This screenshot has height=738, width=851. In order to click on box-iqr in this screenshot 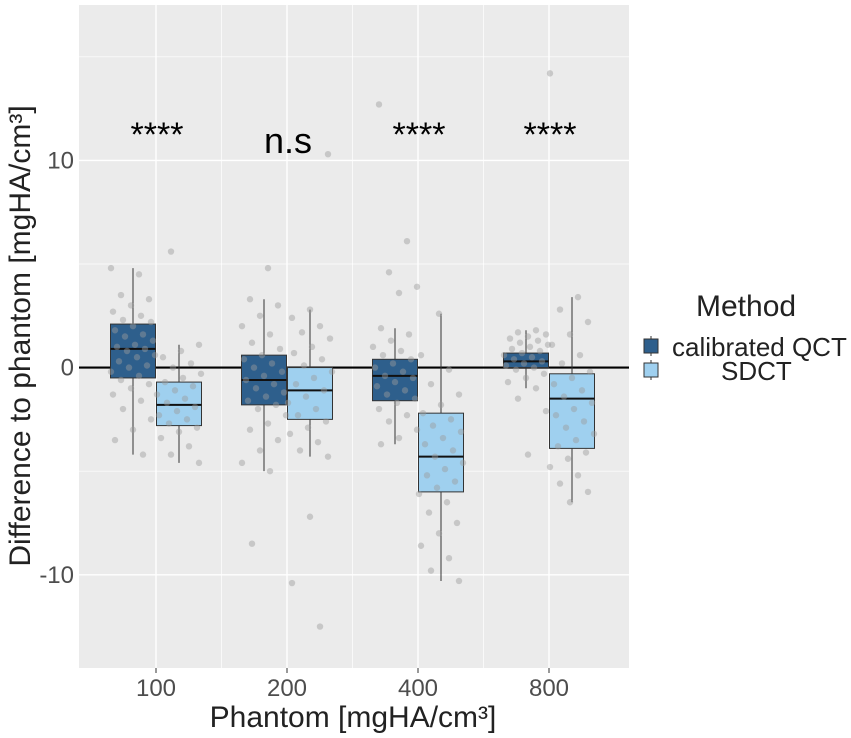, I will do `click(133, 351)`.